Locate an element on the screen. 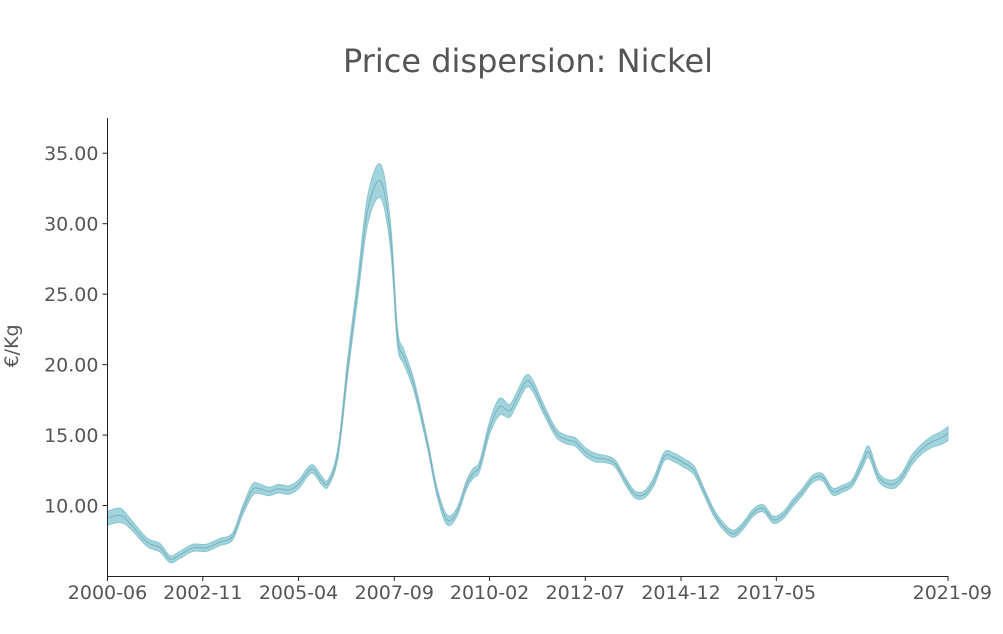  x-tick-label: 2014-12 is located at coordinates (680, 593).